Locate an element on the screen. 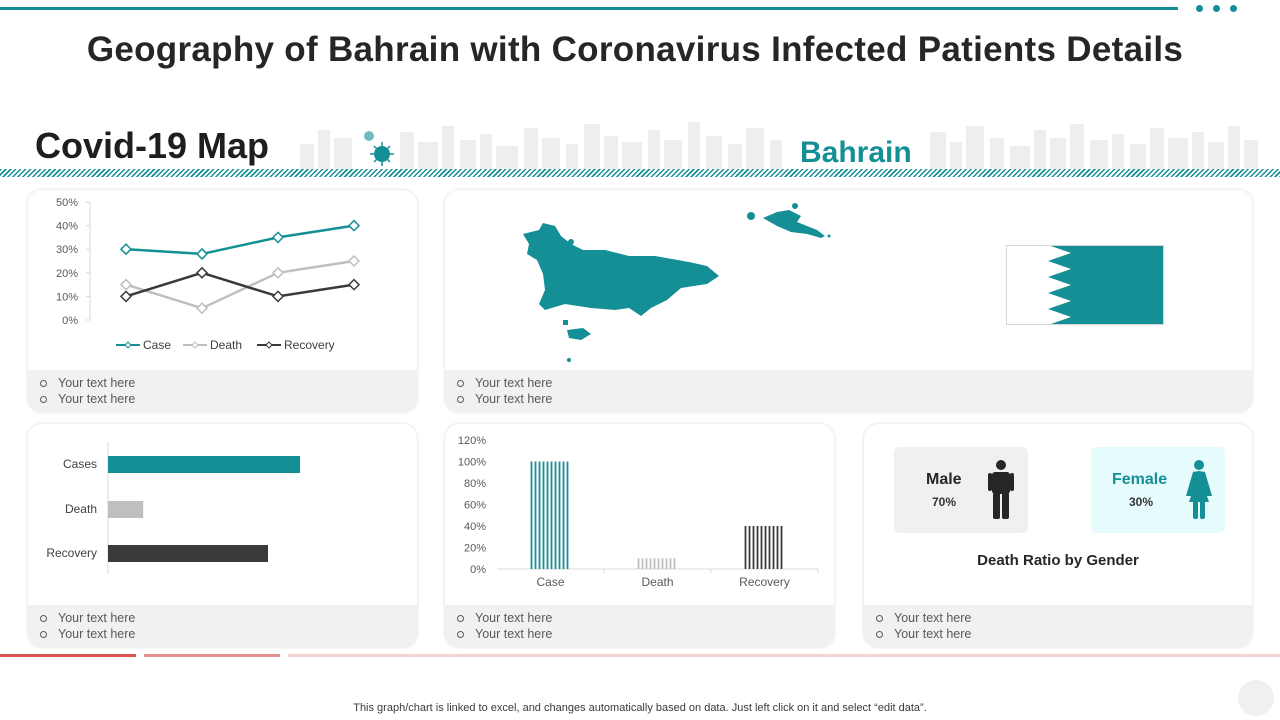 The height and width of the screenshot is (720, 1280). legend-label: Recovery is located at coordinates (309, 345).